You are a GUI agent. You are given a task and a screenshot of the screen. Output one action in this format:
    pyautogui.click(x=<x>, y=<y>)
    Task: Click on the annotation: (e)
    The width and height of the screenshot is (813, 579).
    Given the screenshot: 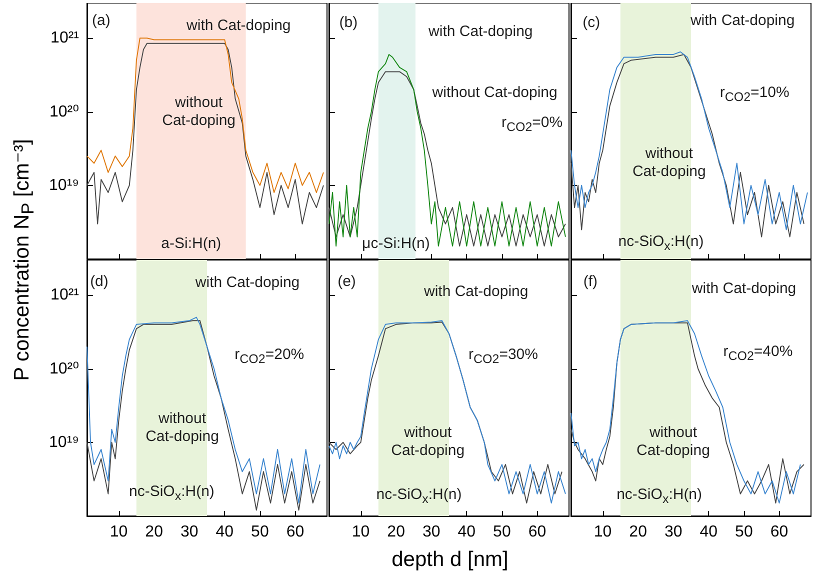 What is the action you would take?
    pyautogui.click(x=347, y=282)
    